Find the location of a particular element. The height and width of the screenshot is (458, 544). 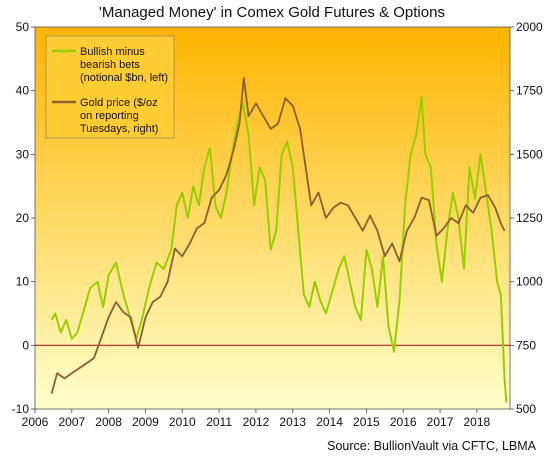

x-tick-label: 2010 is located at coordinates (182, 422).